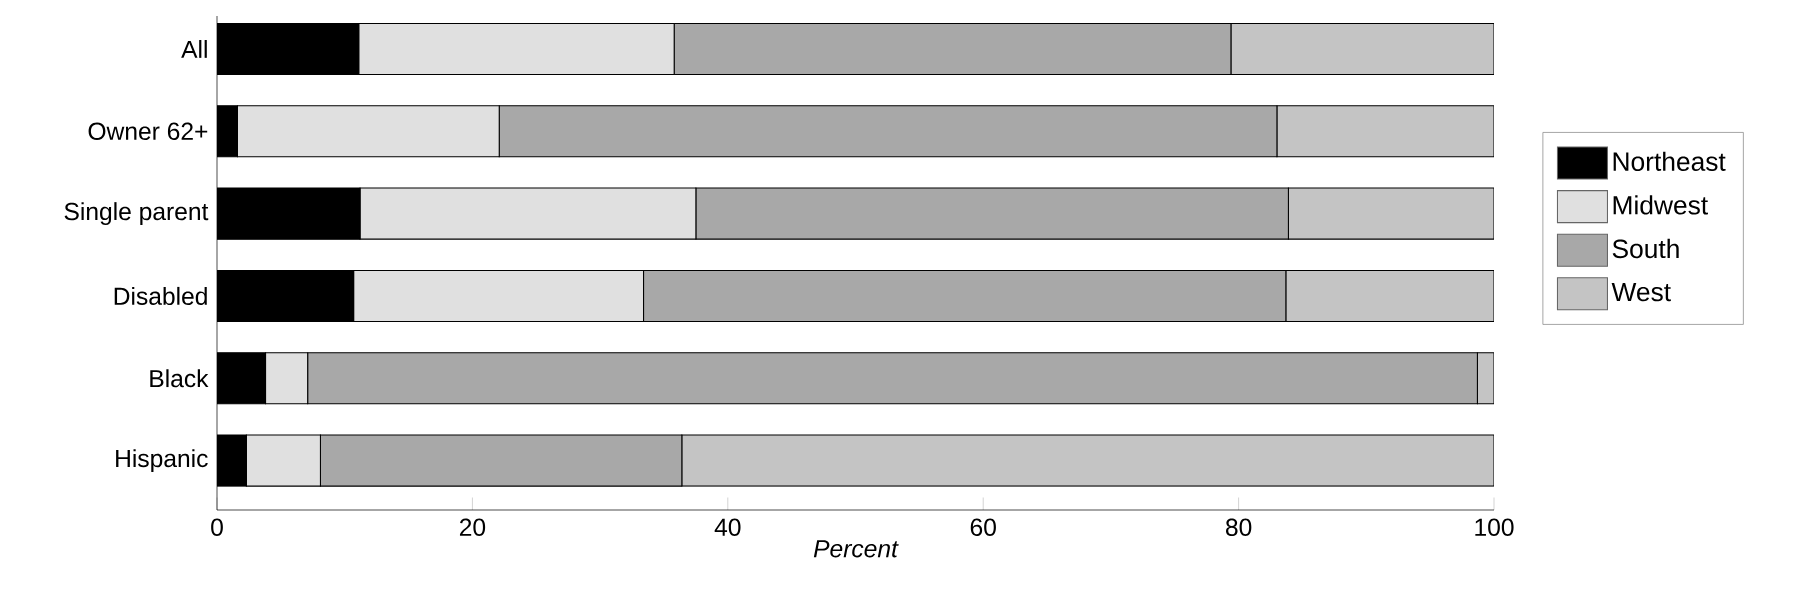 The image size is (1808, 610). Describe the element at coordinates (1641, 292) in the screenshot. I see `legend-label: West` at that location.